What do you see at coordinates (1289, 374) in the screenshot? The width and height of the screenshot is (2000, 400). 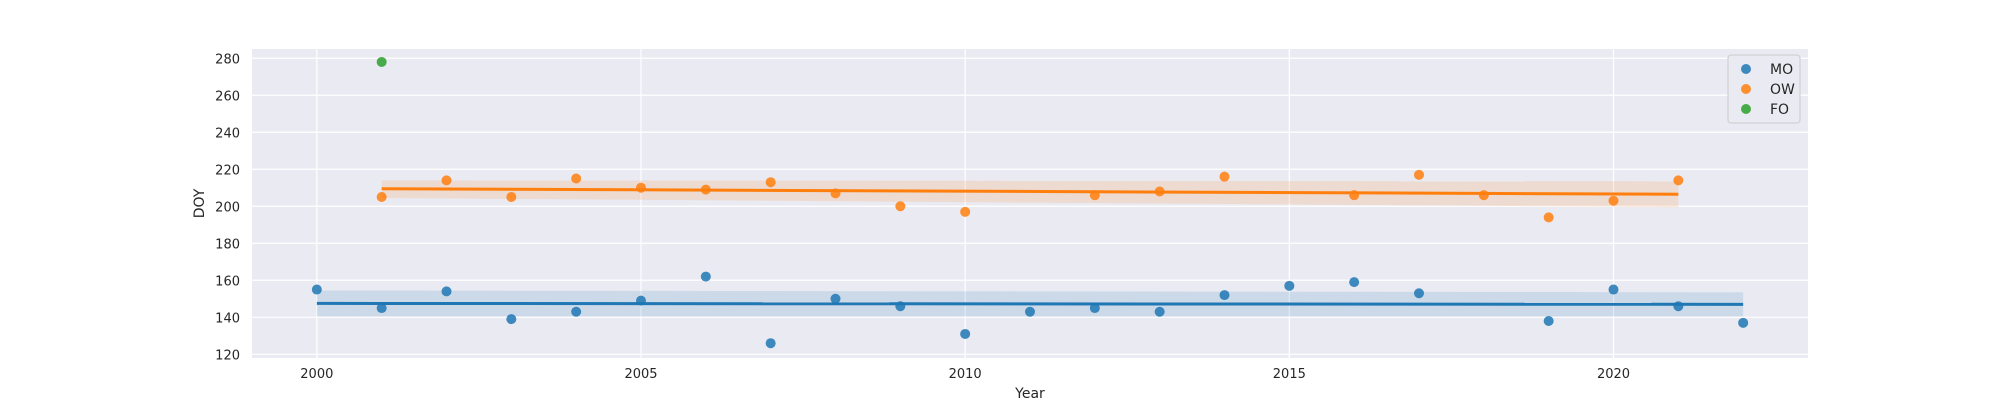 I see `x-tick-label: 2015` at bounding box center [1289, 374].